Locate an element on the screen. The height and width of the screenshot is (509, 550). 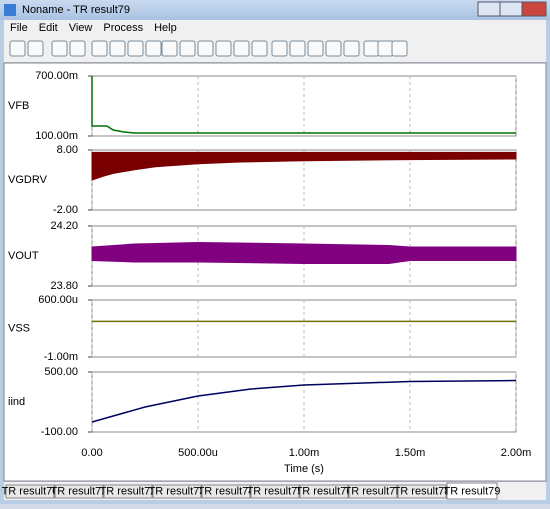
tab-label: TR result79 is located at coordinates (472, 491).